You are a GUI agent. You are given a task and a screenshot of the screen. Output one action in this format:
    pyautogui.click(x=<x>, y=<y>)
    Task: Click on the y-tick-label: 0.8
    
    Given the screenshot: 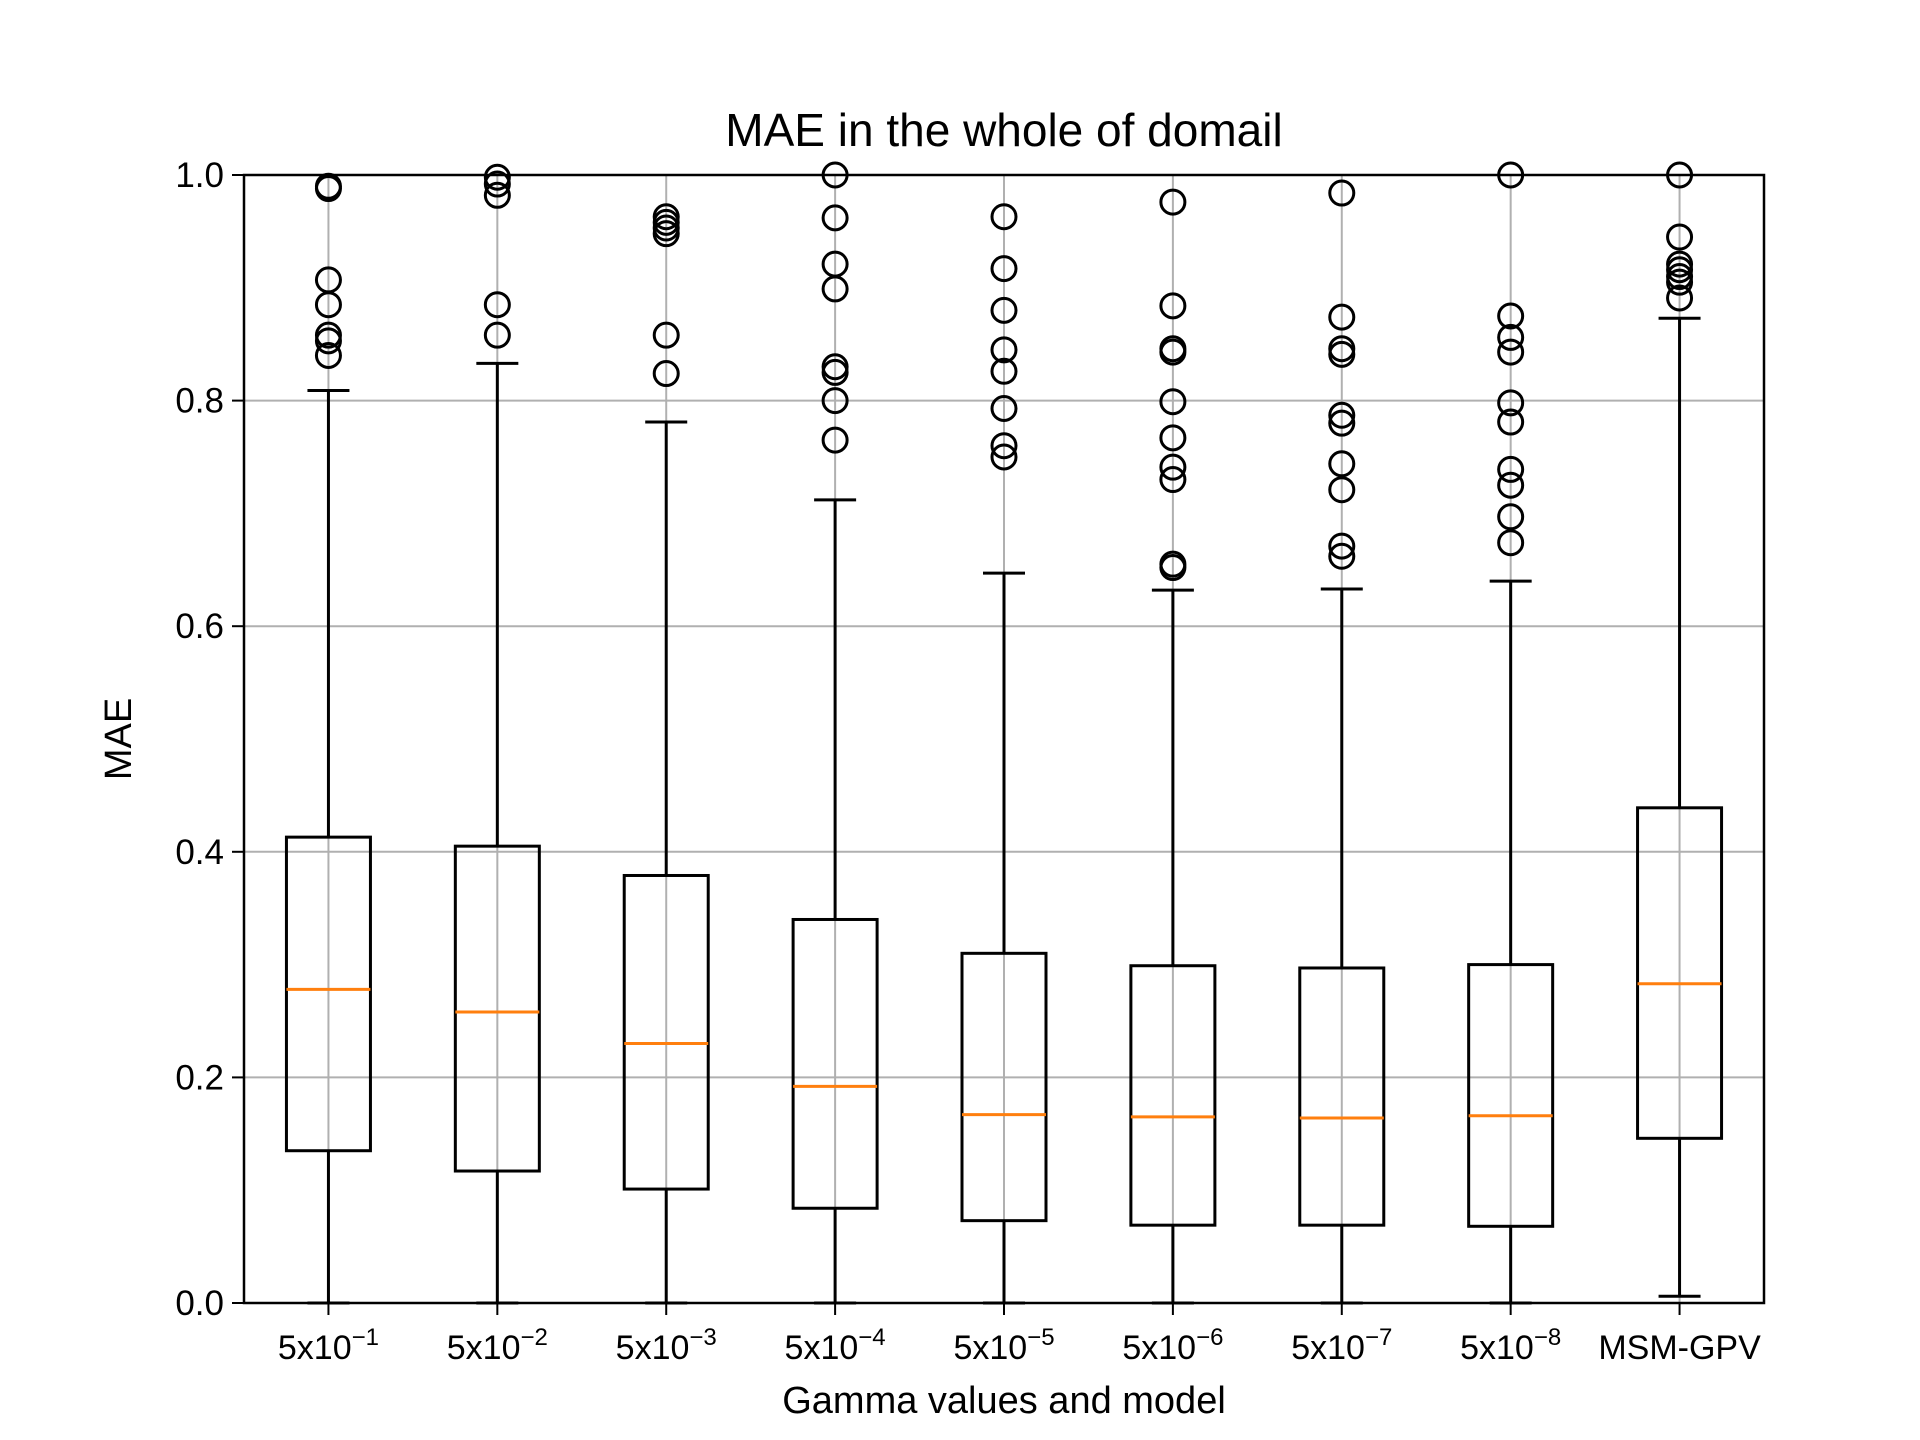 What is the action you would take?
    pyautogui.click(x=199, y=401)
    